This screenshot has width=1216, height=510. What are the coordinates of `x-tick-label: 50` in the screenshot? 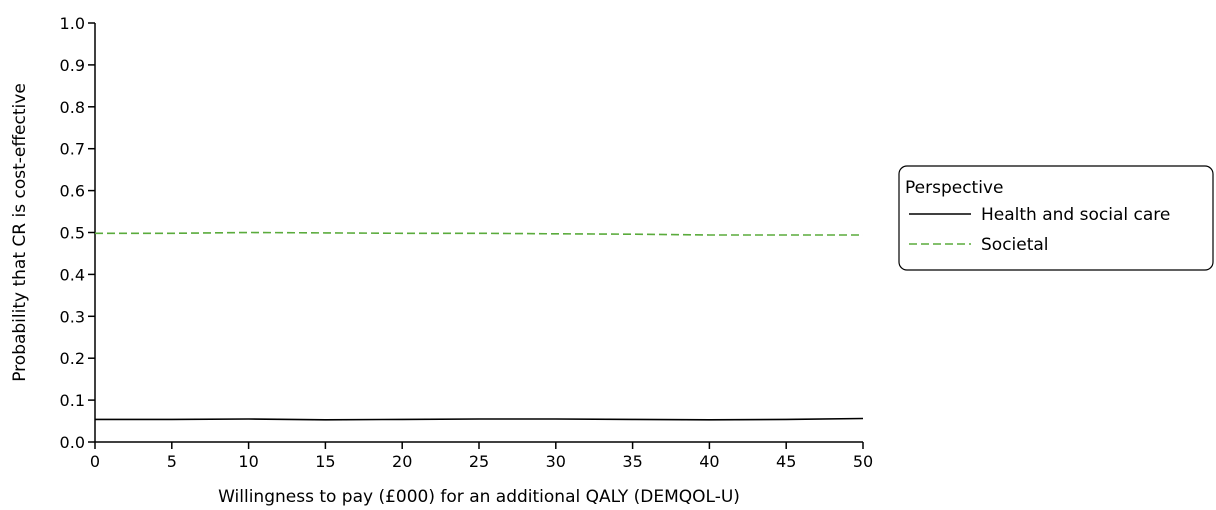 It's located at (863, 461).